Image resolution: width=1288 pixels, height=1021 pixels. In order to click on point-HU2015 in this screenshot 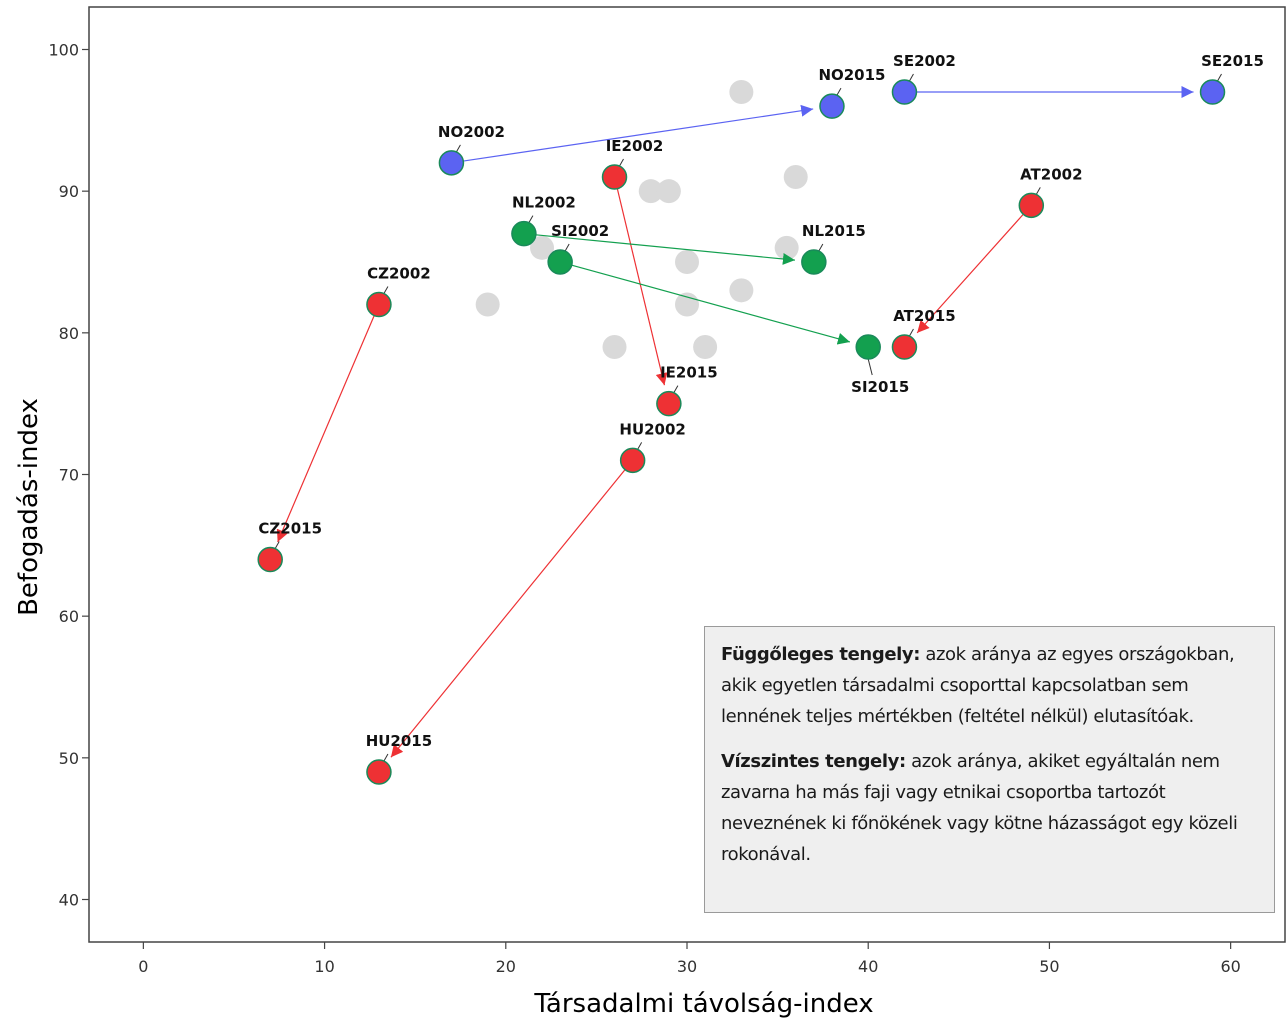, I will do `click(379, 772)`.